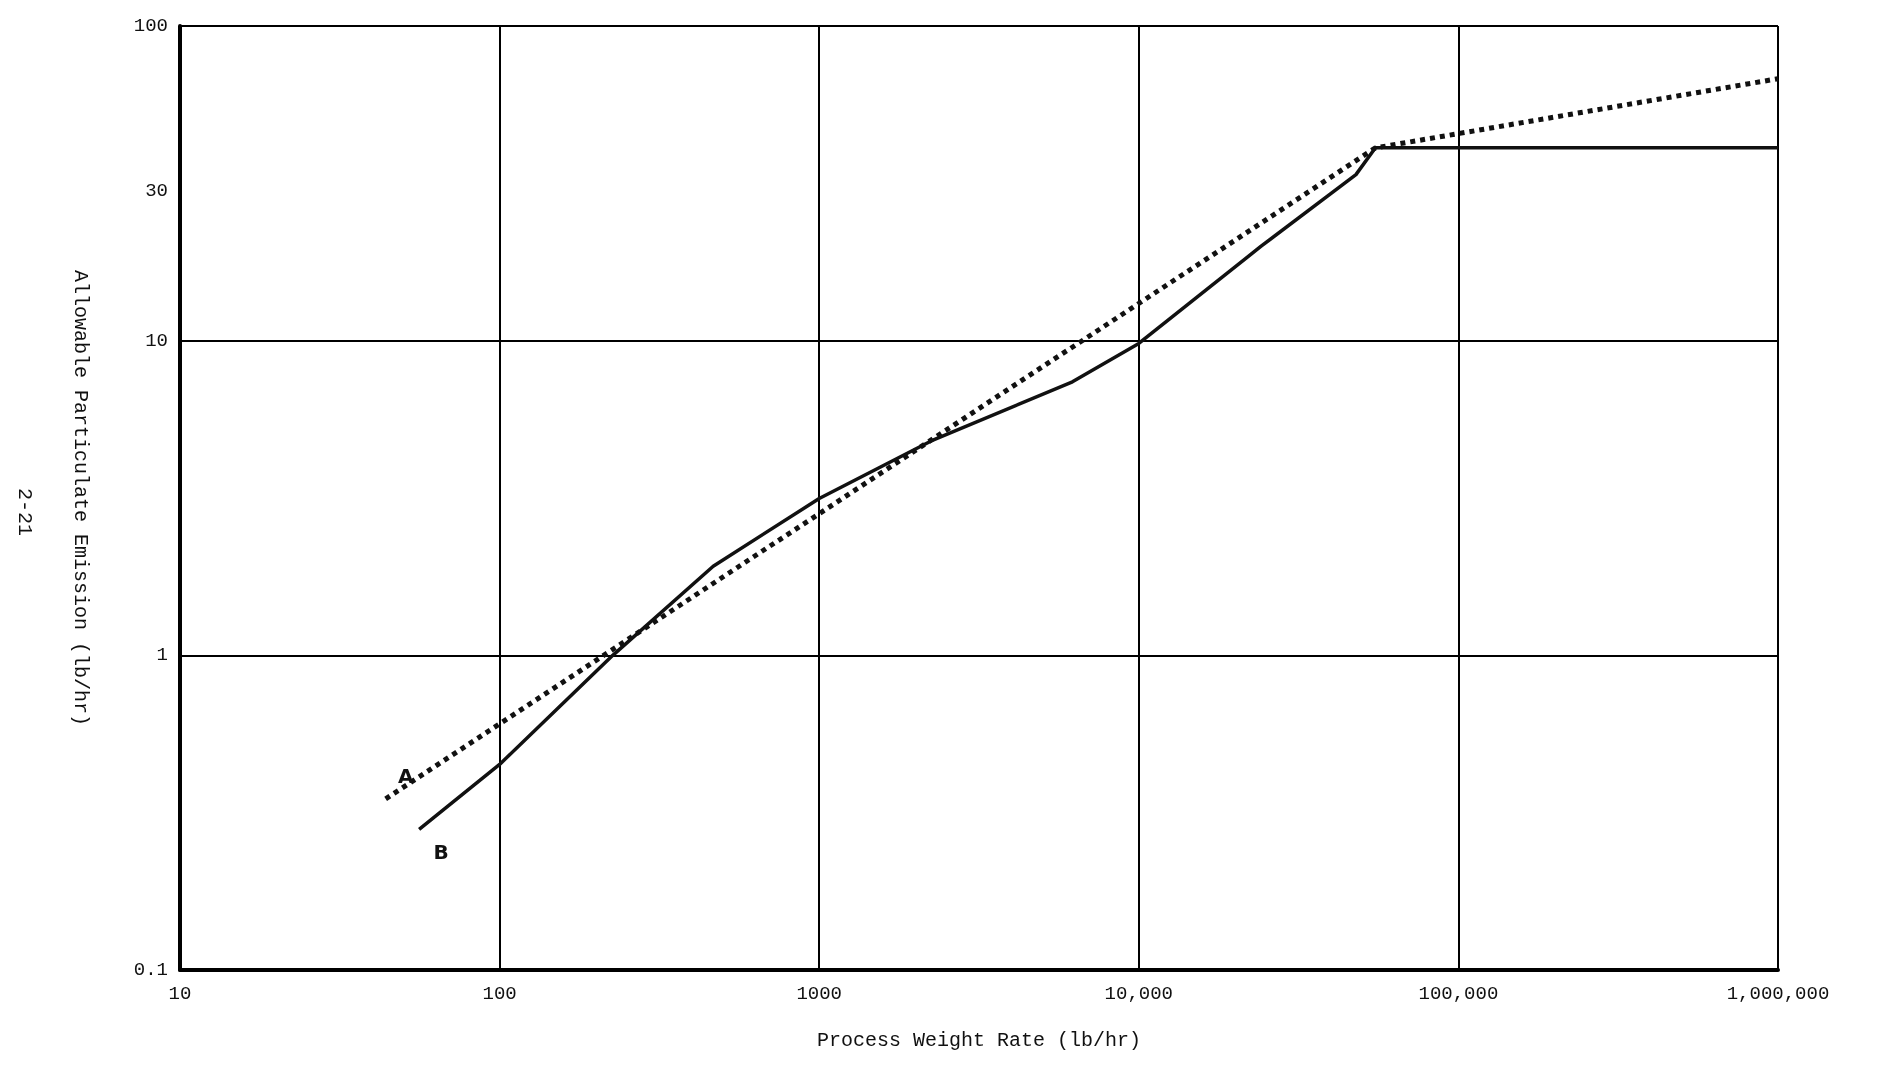  I want to click on x-axis-title: Process Weight Rate (lb/hr), so click(979, 1040).